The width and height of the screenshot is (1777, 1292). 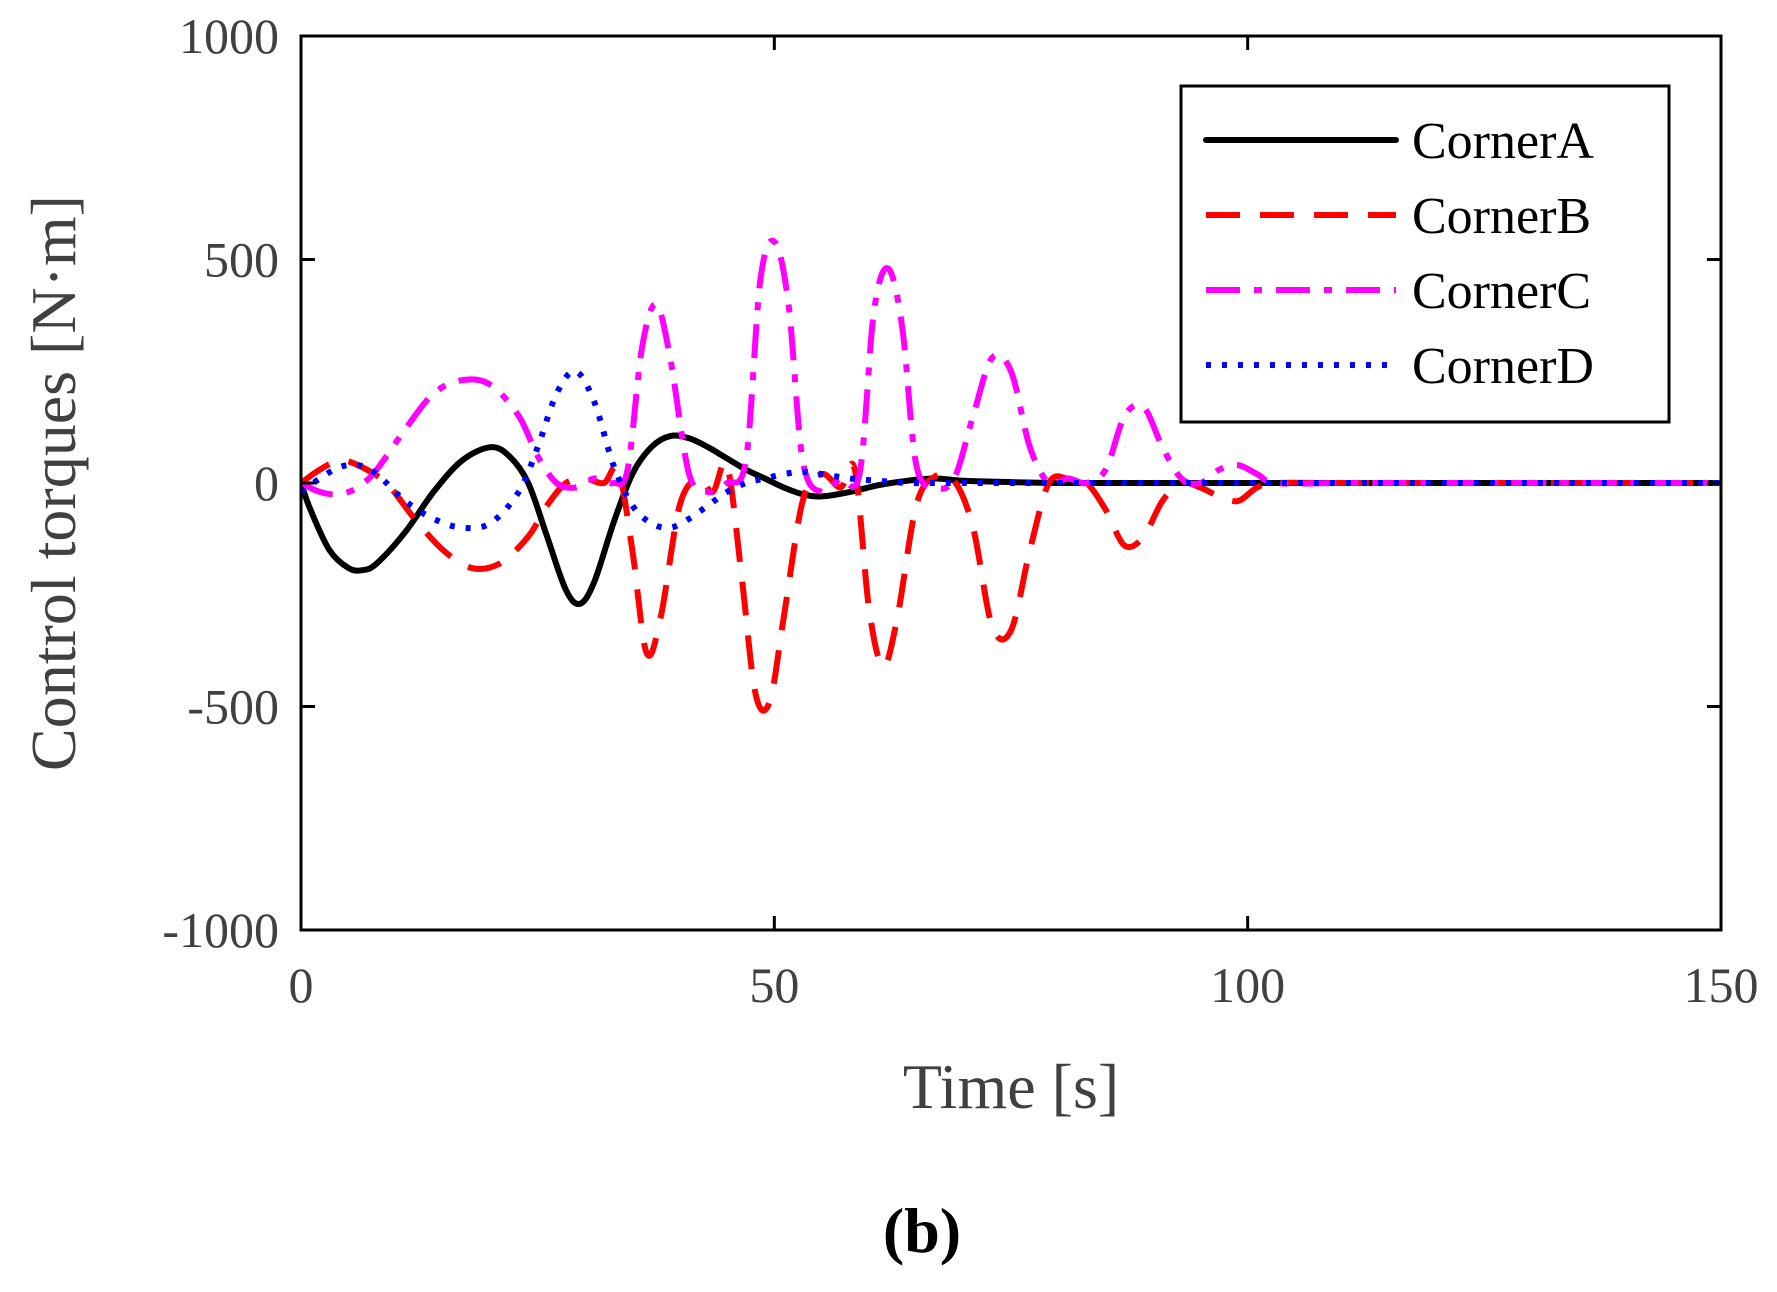 I want to click on y-tick-label: -500, so click(x=233, y=707).